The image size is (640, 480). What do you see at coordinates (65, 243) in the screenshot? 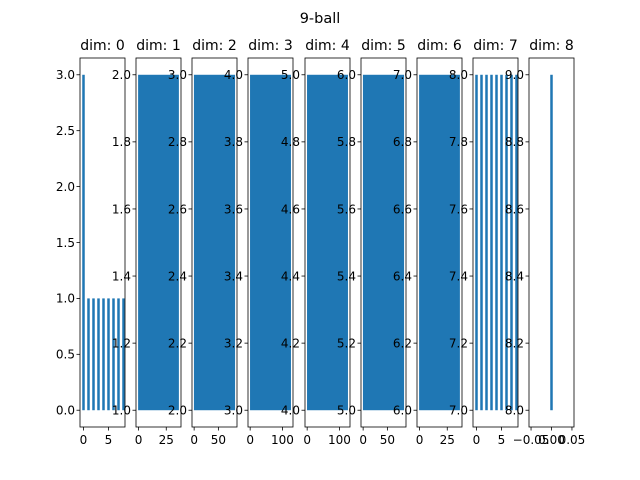
I see `y-tick-label: 1.5` at bounding box center [65, 243].